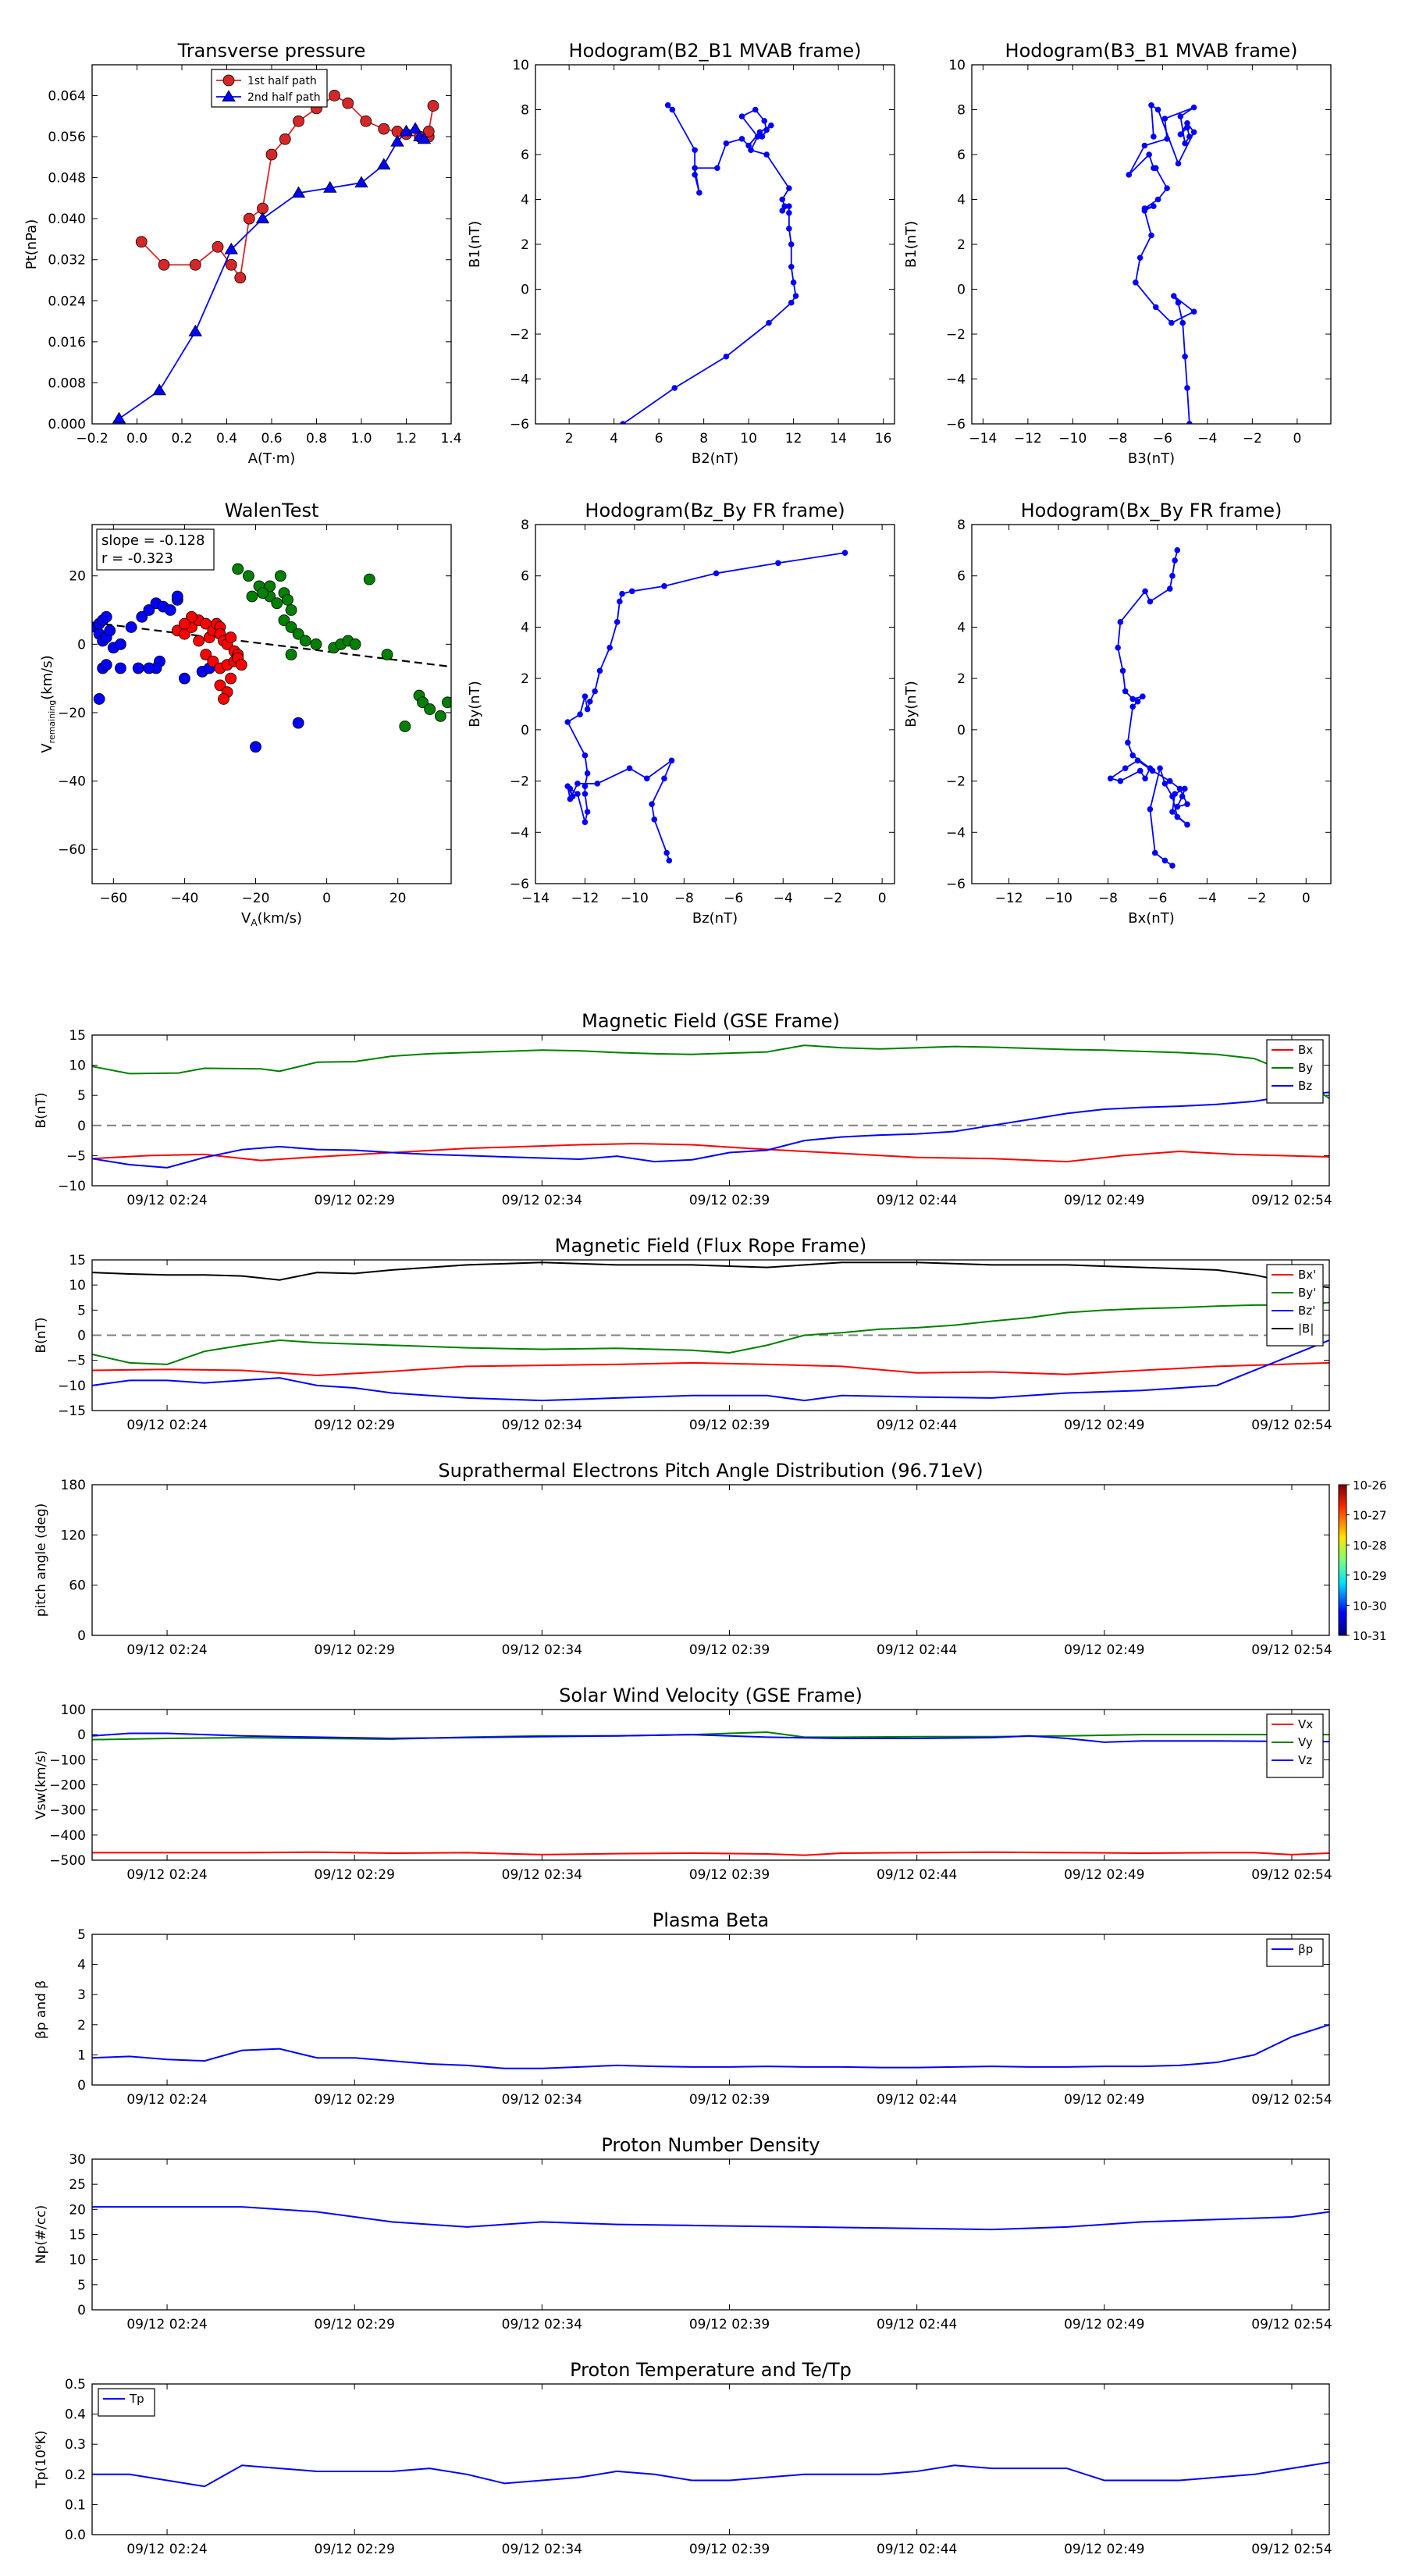 This screenshot has width=1405, height=2576. I want to click on y-axis-label: By(nT), so click(475, 704).